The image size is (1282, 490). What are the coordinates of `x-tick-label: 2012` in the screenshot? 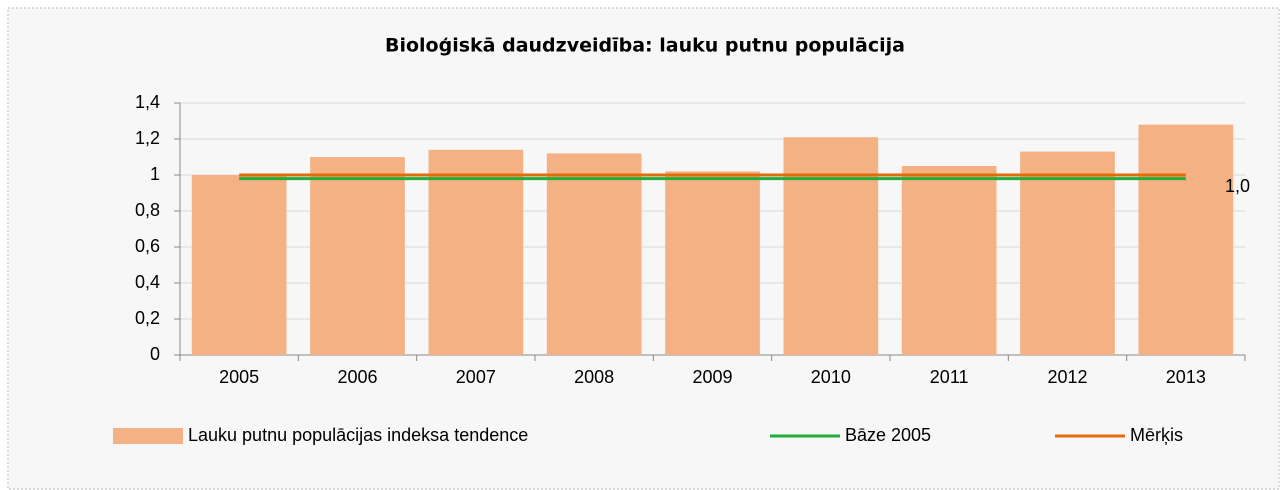 It's located at (1067, 377).